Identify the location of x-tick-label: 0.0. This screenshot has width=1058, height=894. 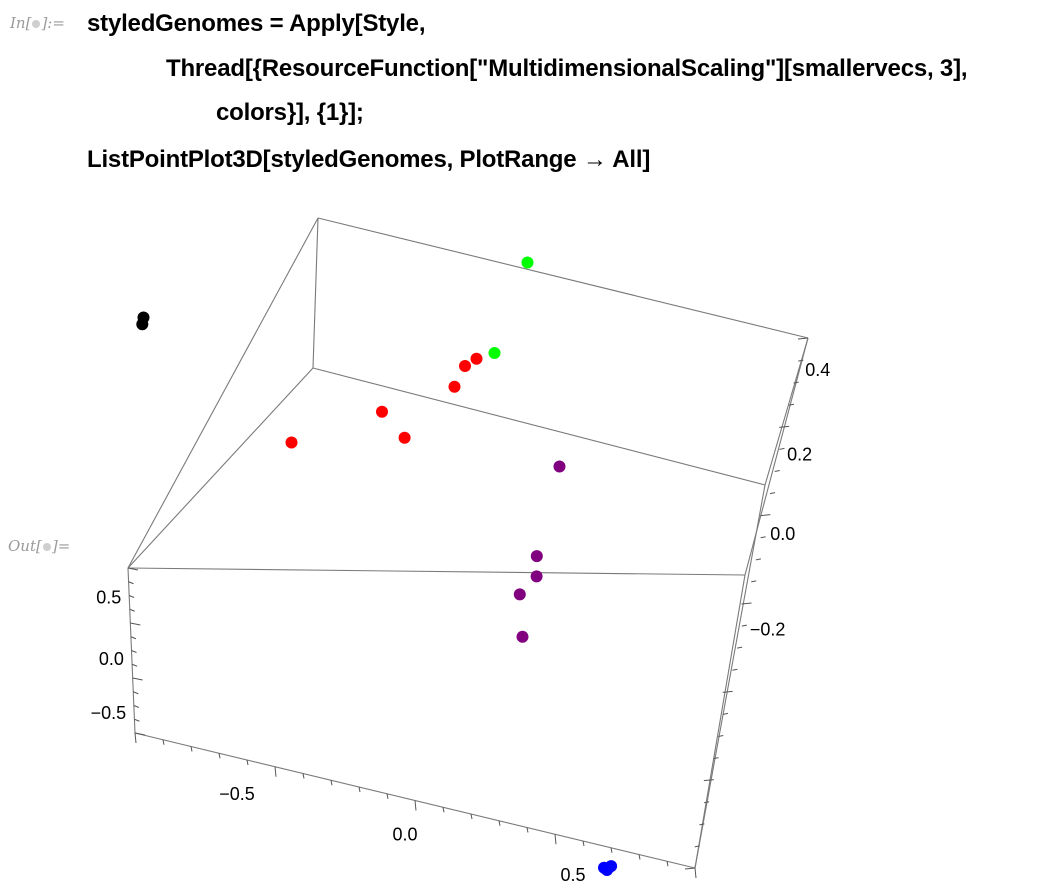
(404, 835).